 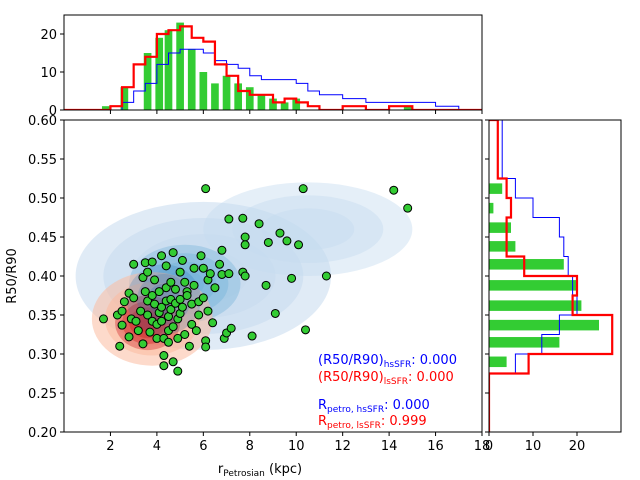 I want to click on x-tick-label: 14, so click(x=389, y=446).